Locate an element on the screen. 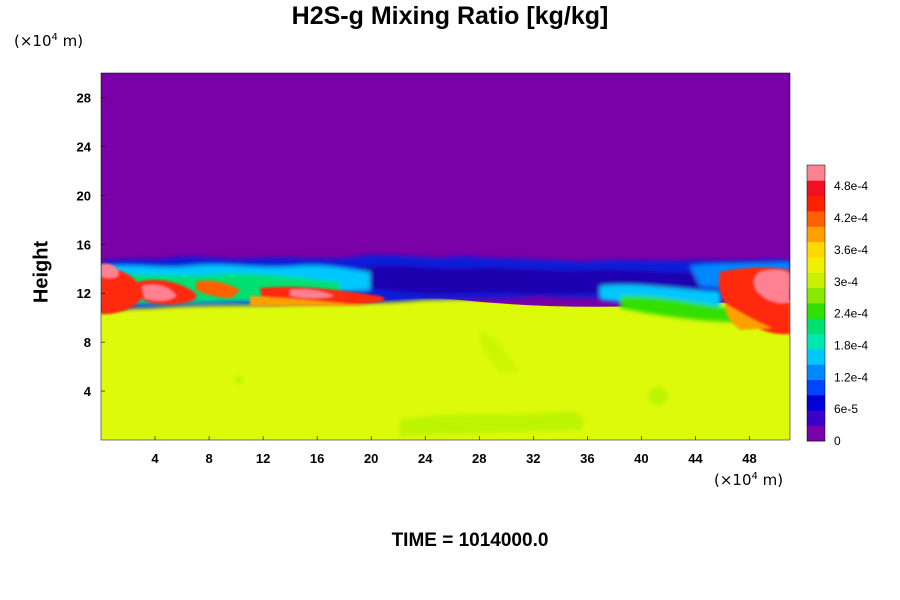 This screenshot has width=900, height=600. x-tick-label: 20 is located at coordinates (371, 458).